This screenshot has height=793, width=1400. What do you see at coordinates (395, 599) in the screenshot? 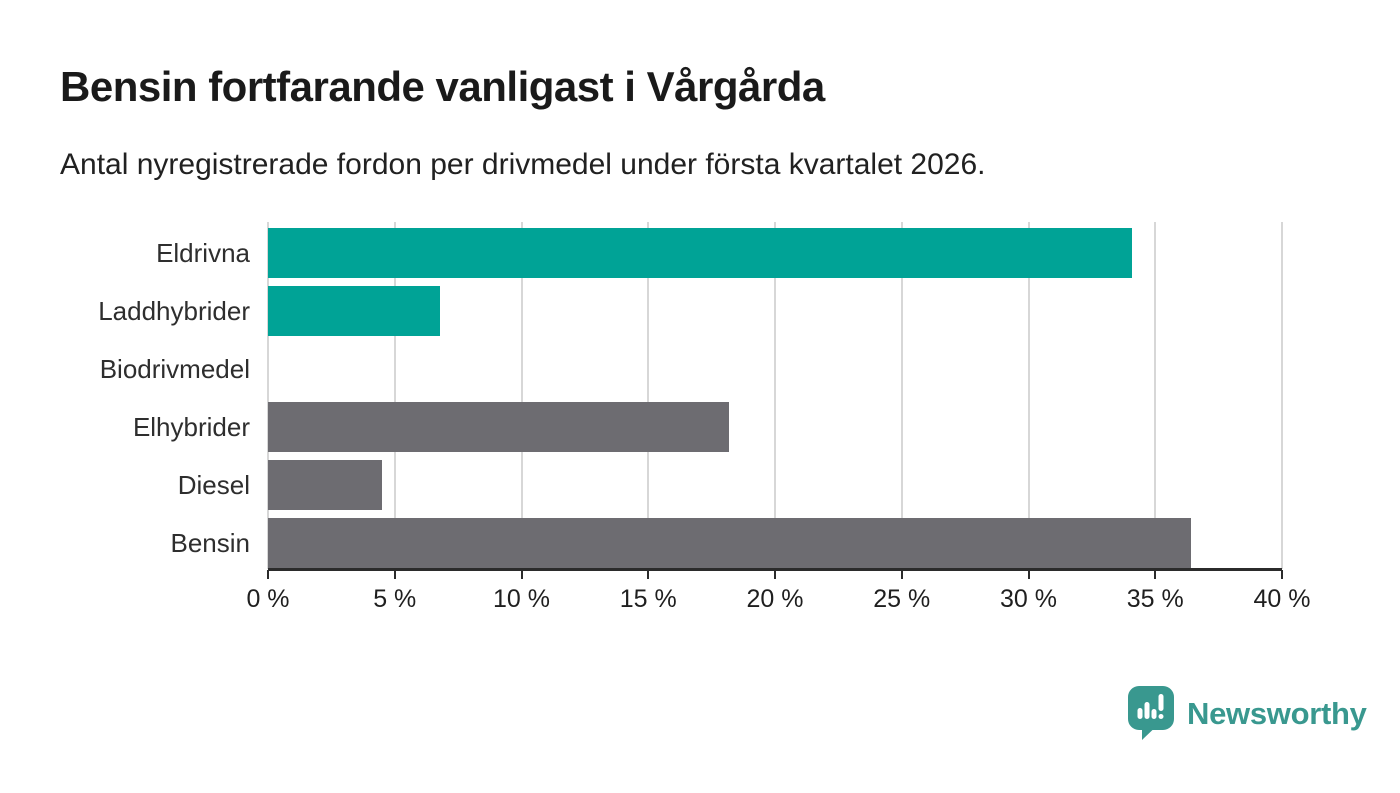
I see `x-axis-tick-label: 5 %` at bounding box center [395, 599].